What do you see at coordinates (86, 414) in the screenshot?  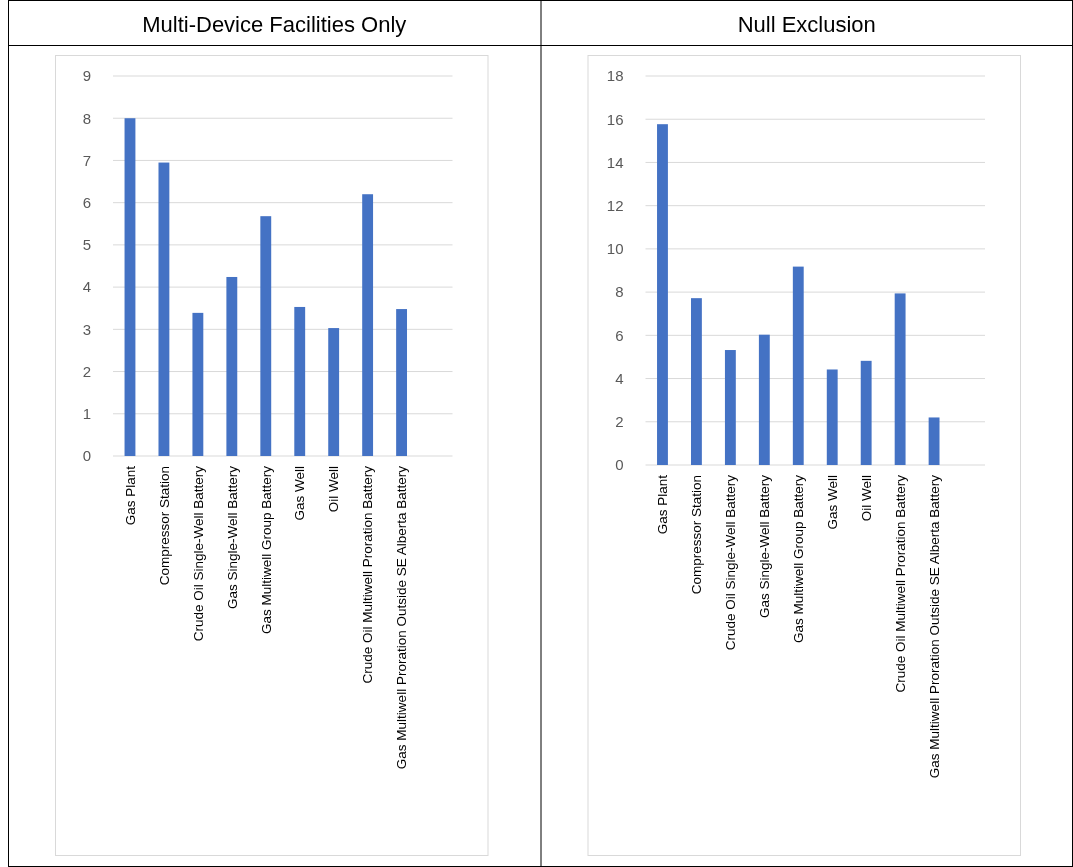 I see `y-tick-label: 1` at bounding box center [86, 414].